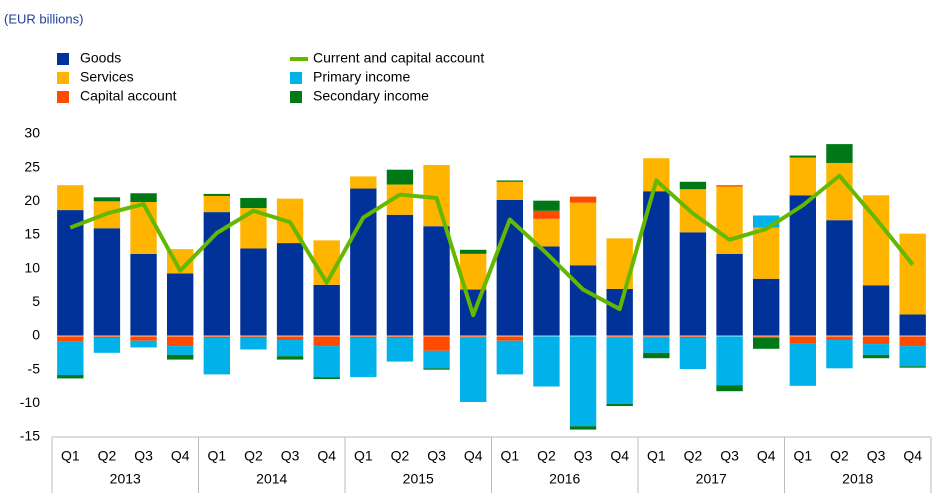 The width and height of the screenshot is (933, 493). Describe the element at coordinates (32, 166) in the screenshot. I see `y-tick-label: 25` at that location.